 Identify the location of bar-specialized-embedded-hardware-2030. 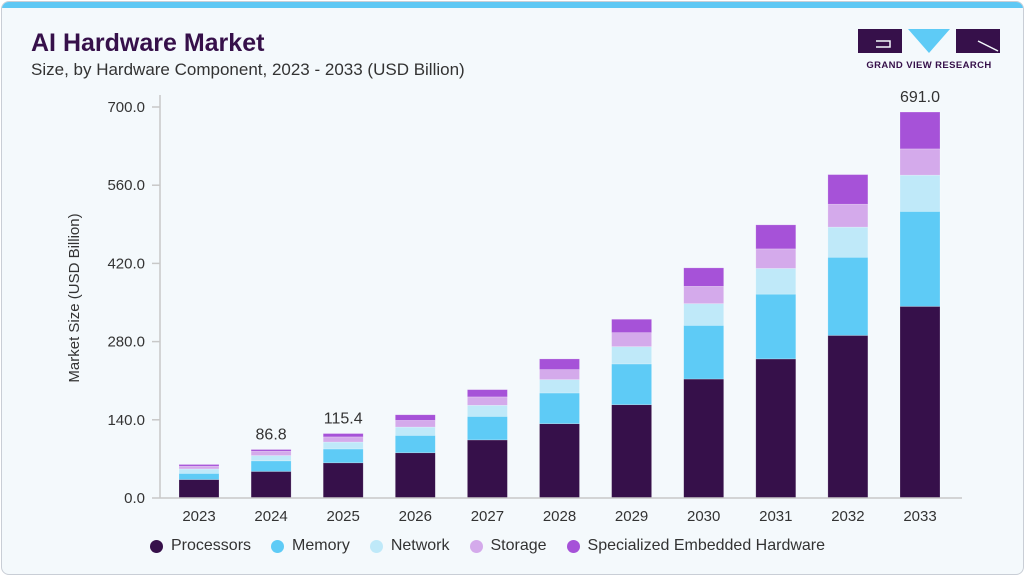
(704, 277).